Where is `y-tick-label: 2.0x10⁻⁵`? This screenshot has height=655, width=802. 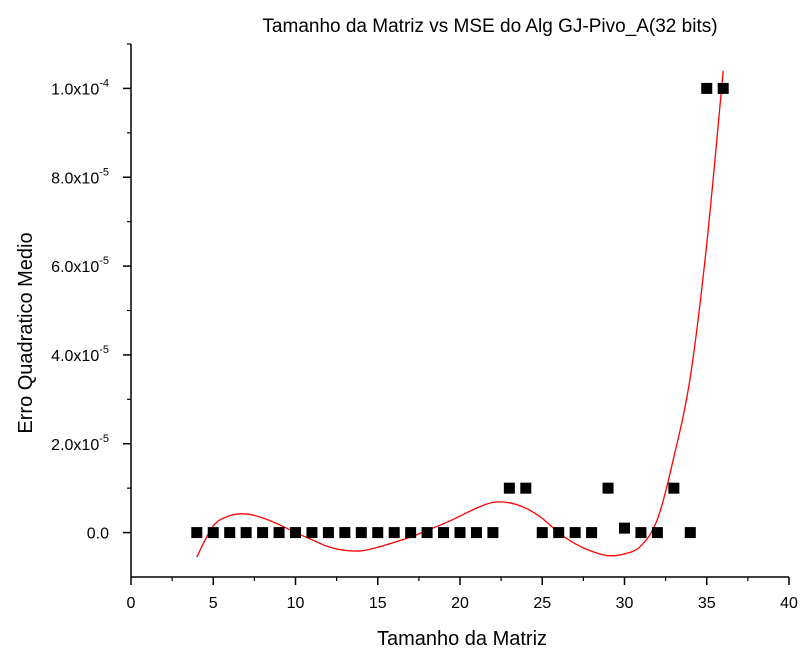
y-tick-label: 2.0x10⁻⁵ is located at coordinates (80, 443).